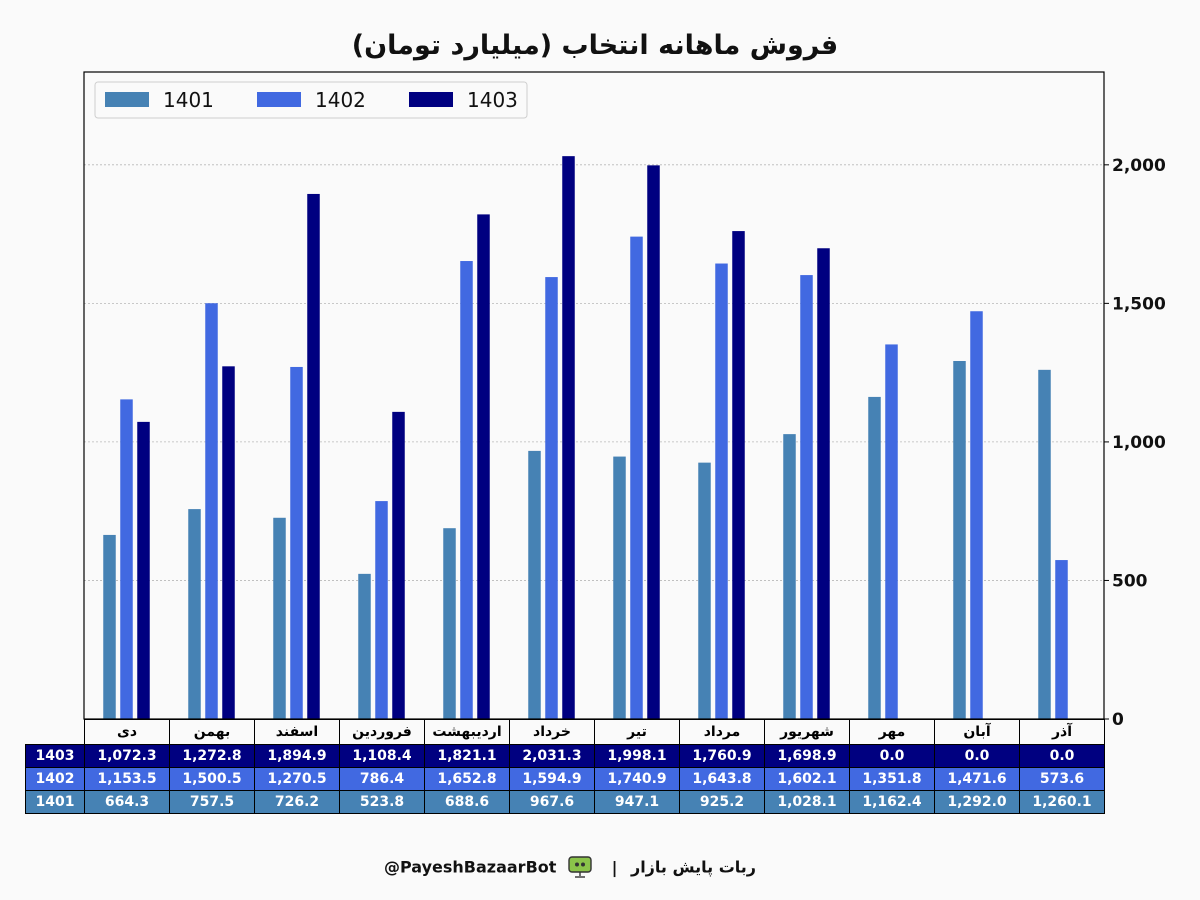 Image resolution: width=1200 pixels, height=900 pixels. Describe the element at coordinates (637, 779) in the screenshot. I see `table-cell: 1,740.9` at that location.